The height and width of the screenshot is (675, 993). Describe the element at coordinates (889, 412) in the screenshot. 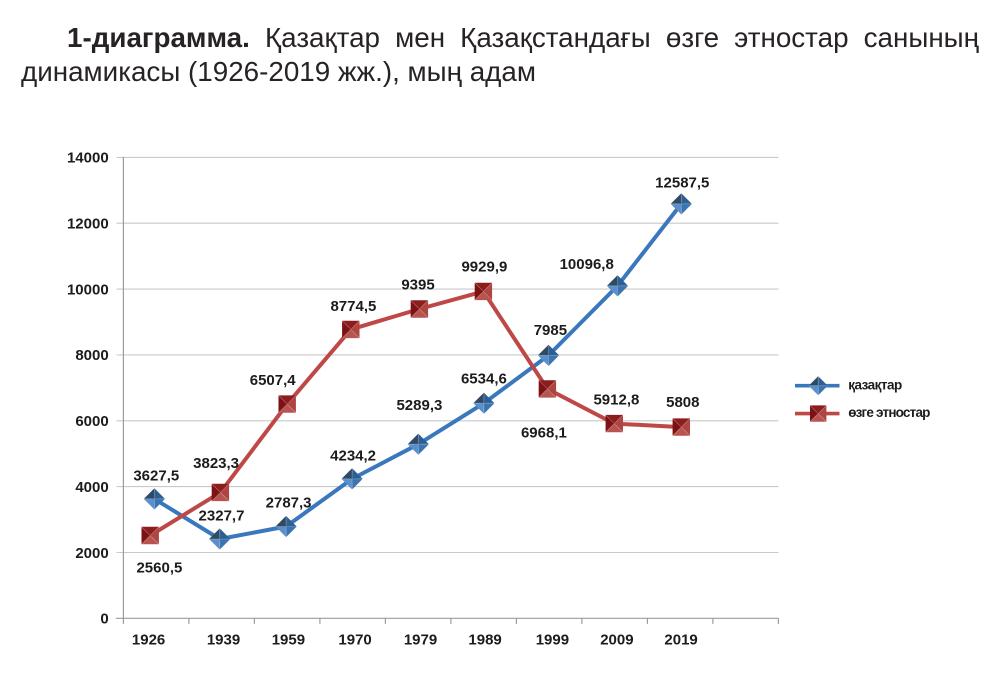

I see `svg-text: өзге этностар` at that location.